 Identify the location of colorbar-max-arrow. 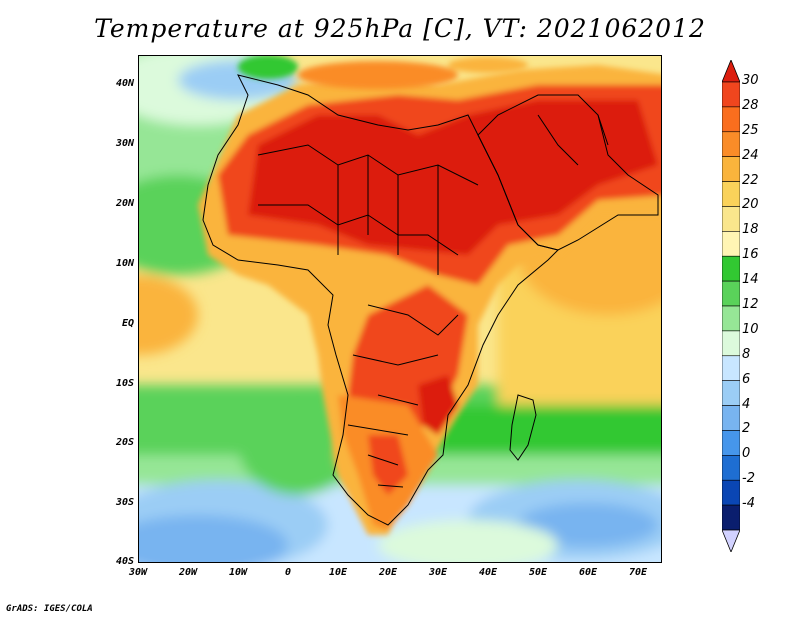
(731, 70).